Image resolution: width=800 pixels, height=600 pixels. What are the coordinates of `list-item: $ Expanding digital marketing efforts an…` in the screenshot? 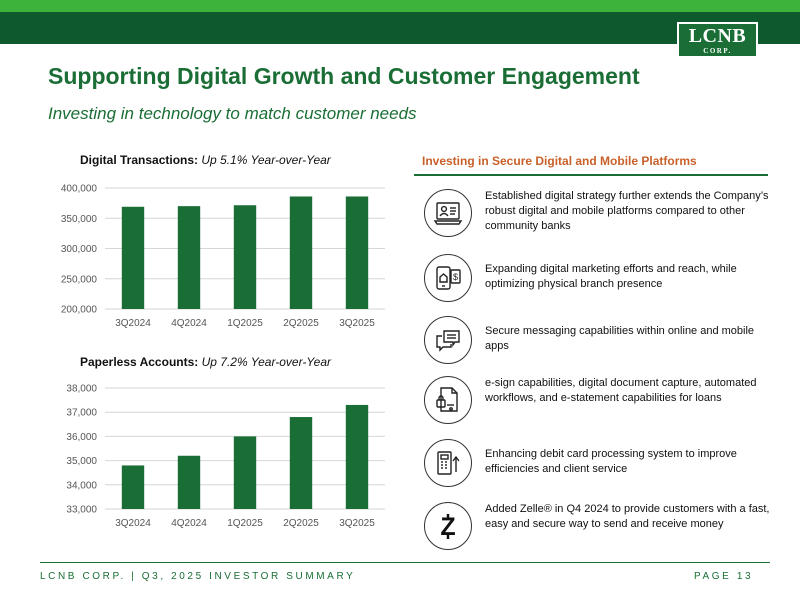 It's located at (599, 280).